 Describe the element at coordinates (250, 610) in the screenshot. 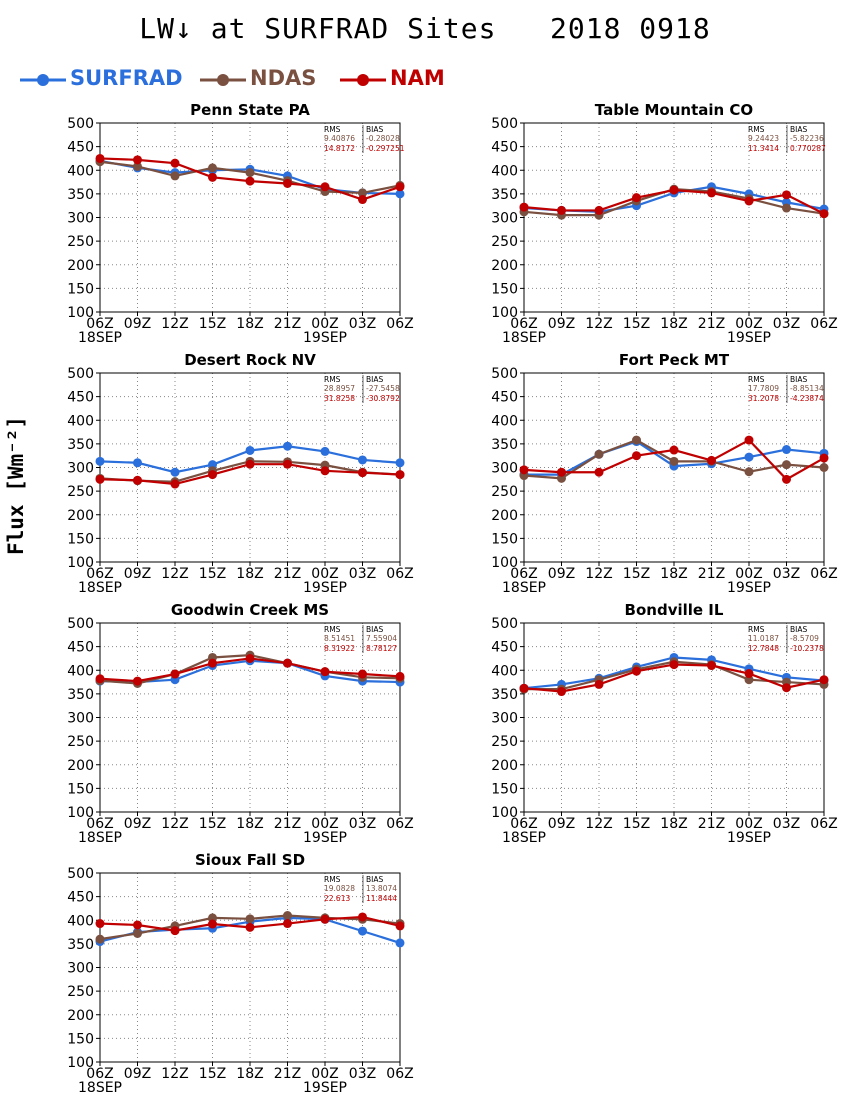

I see `chart-title: Goodwin Creek MS` at that location.